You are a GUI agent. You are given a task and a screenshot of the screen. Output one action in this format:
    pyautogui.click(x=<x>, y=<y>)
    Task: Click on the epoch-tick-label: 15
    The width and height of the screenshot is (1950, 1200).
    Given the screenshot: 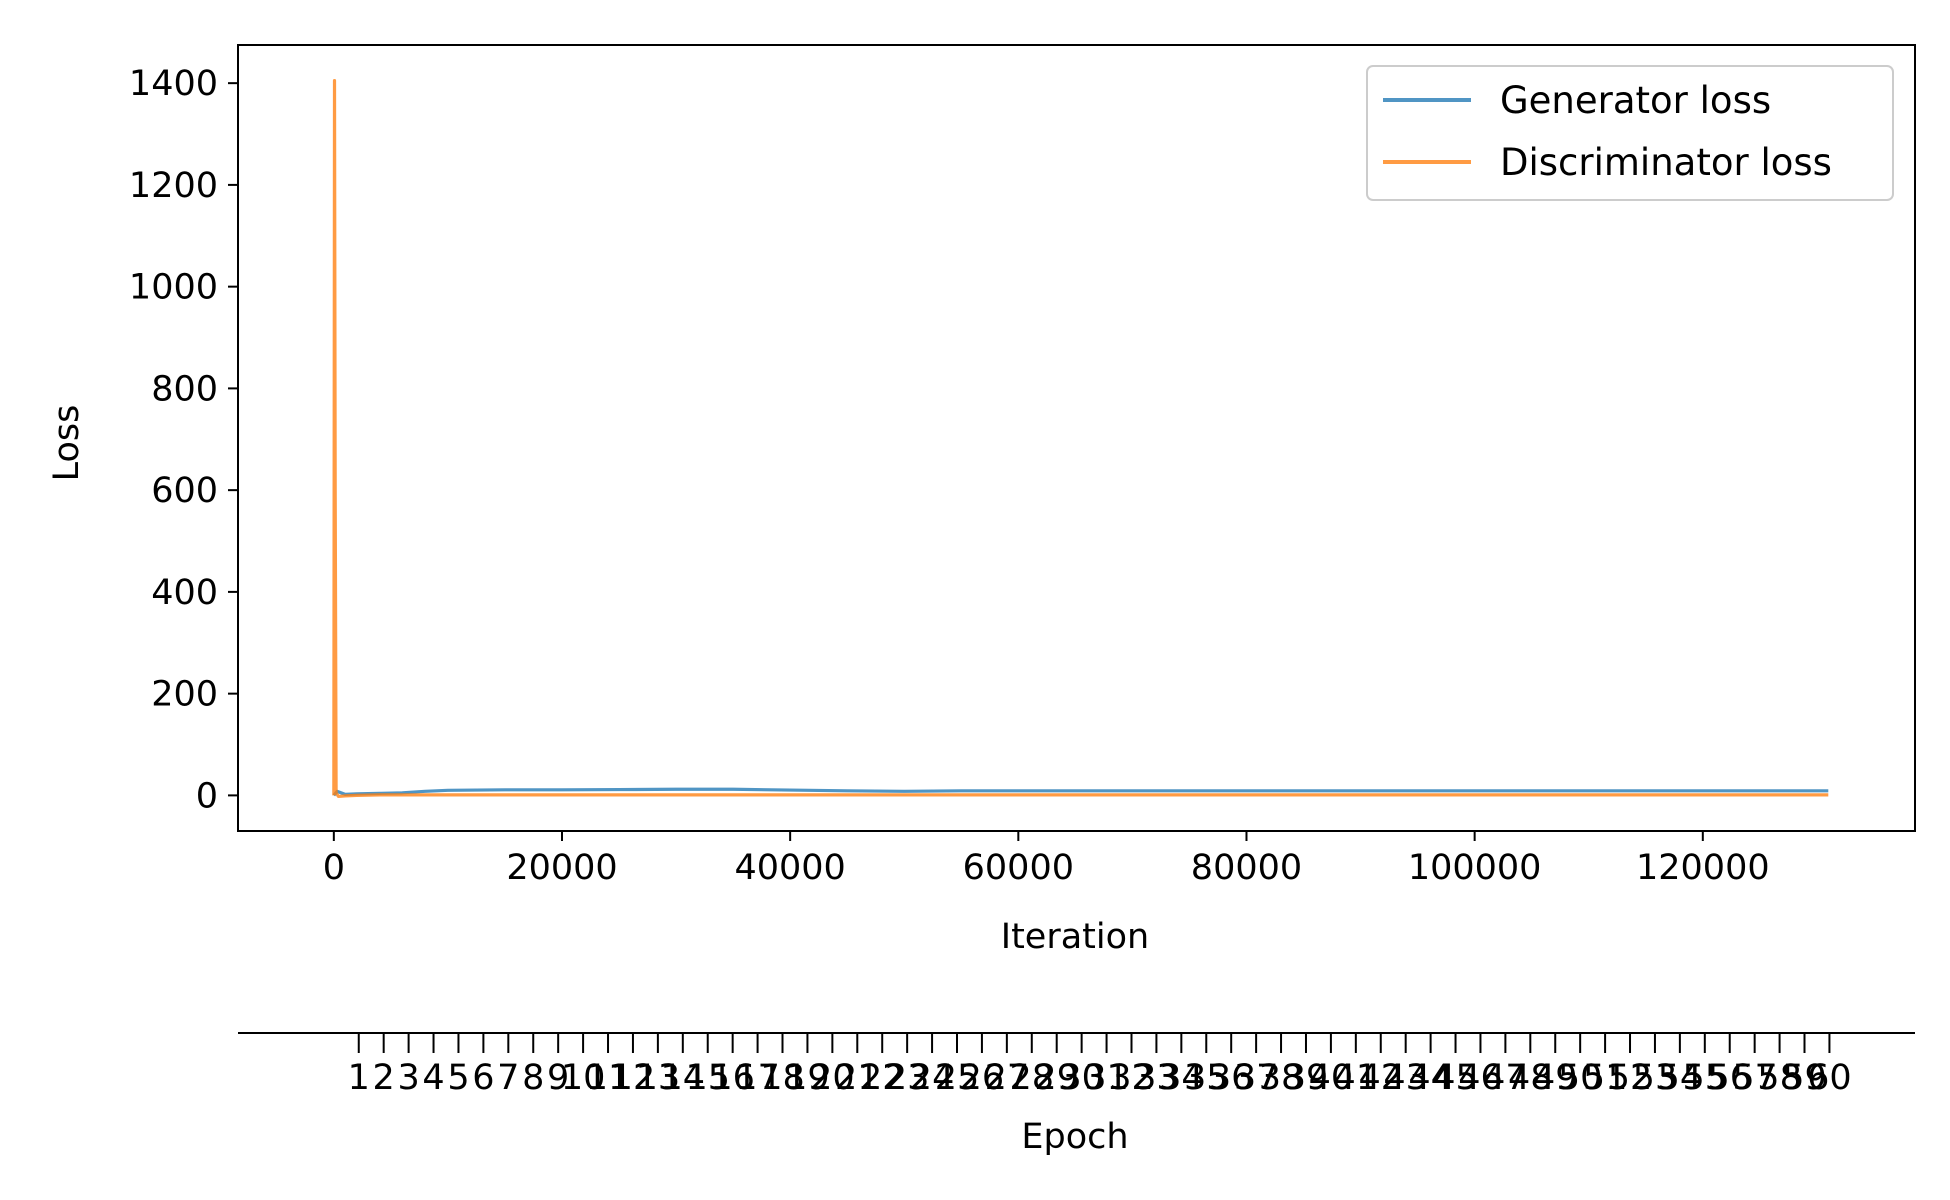 What is the action you would take?
    pyautogui.click(x=707, y=1078)
    